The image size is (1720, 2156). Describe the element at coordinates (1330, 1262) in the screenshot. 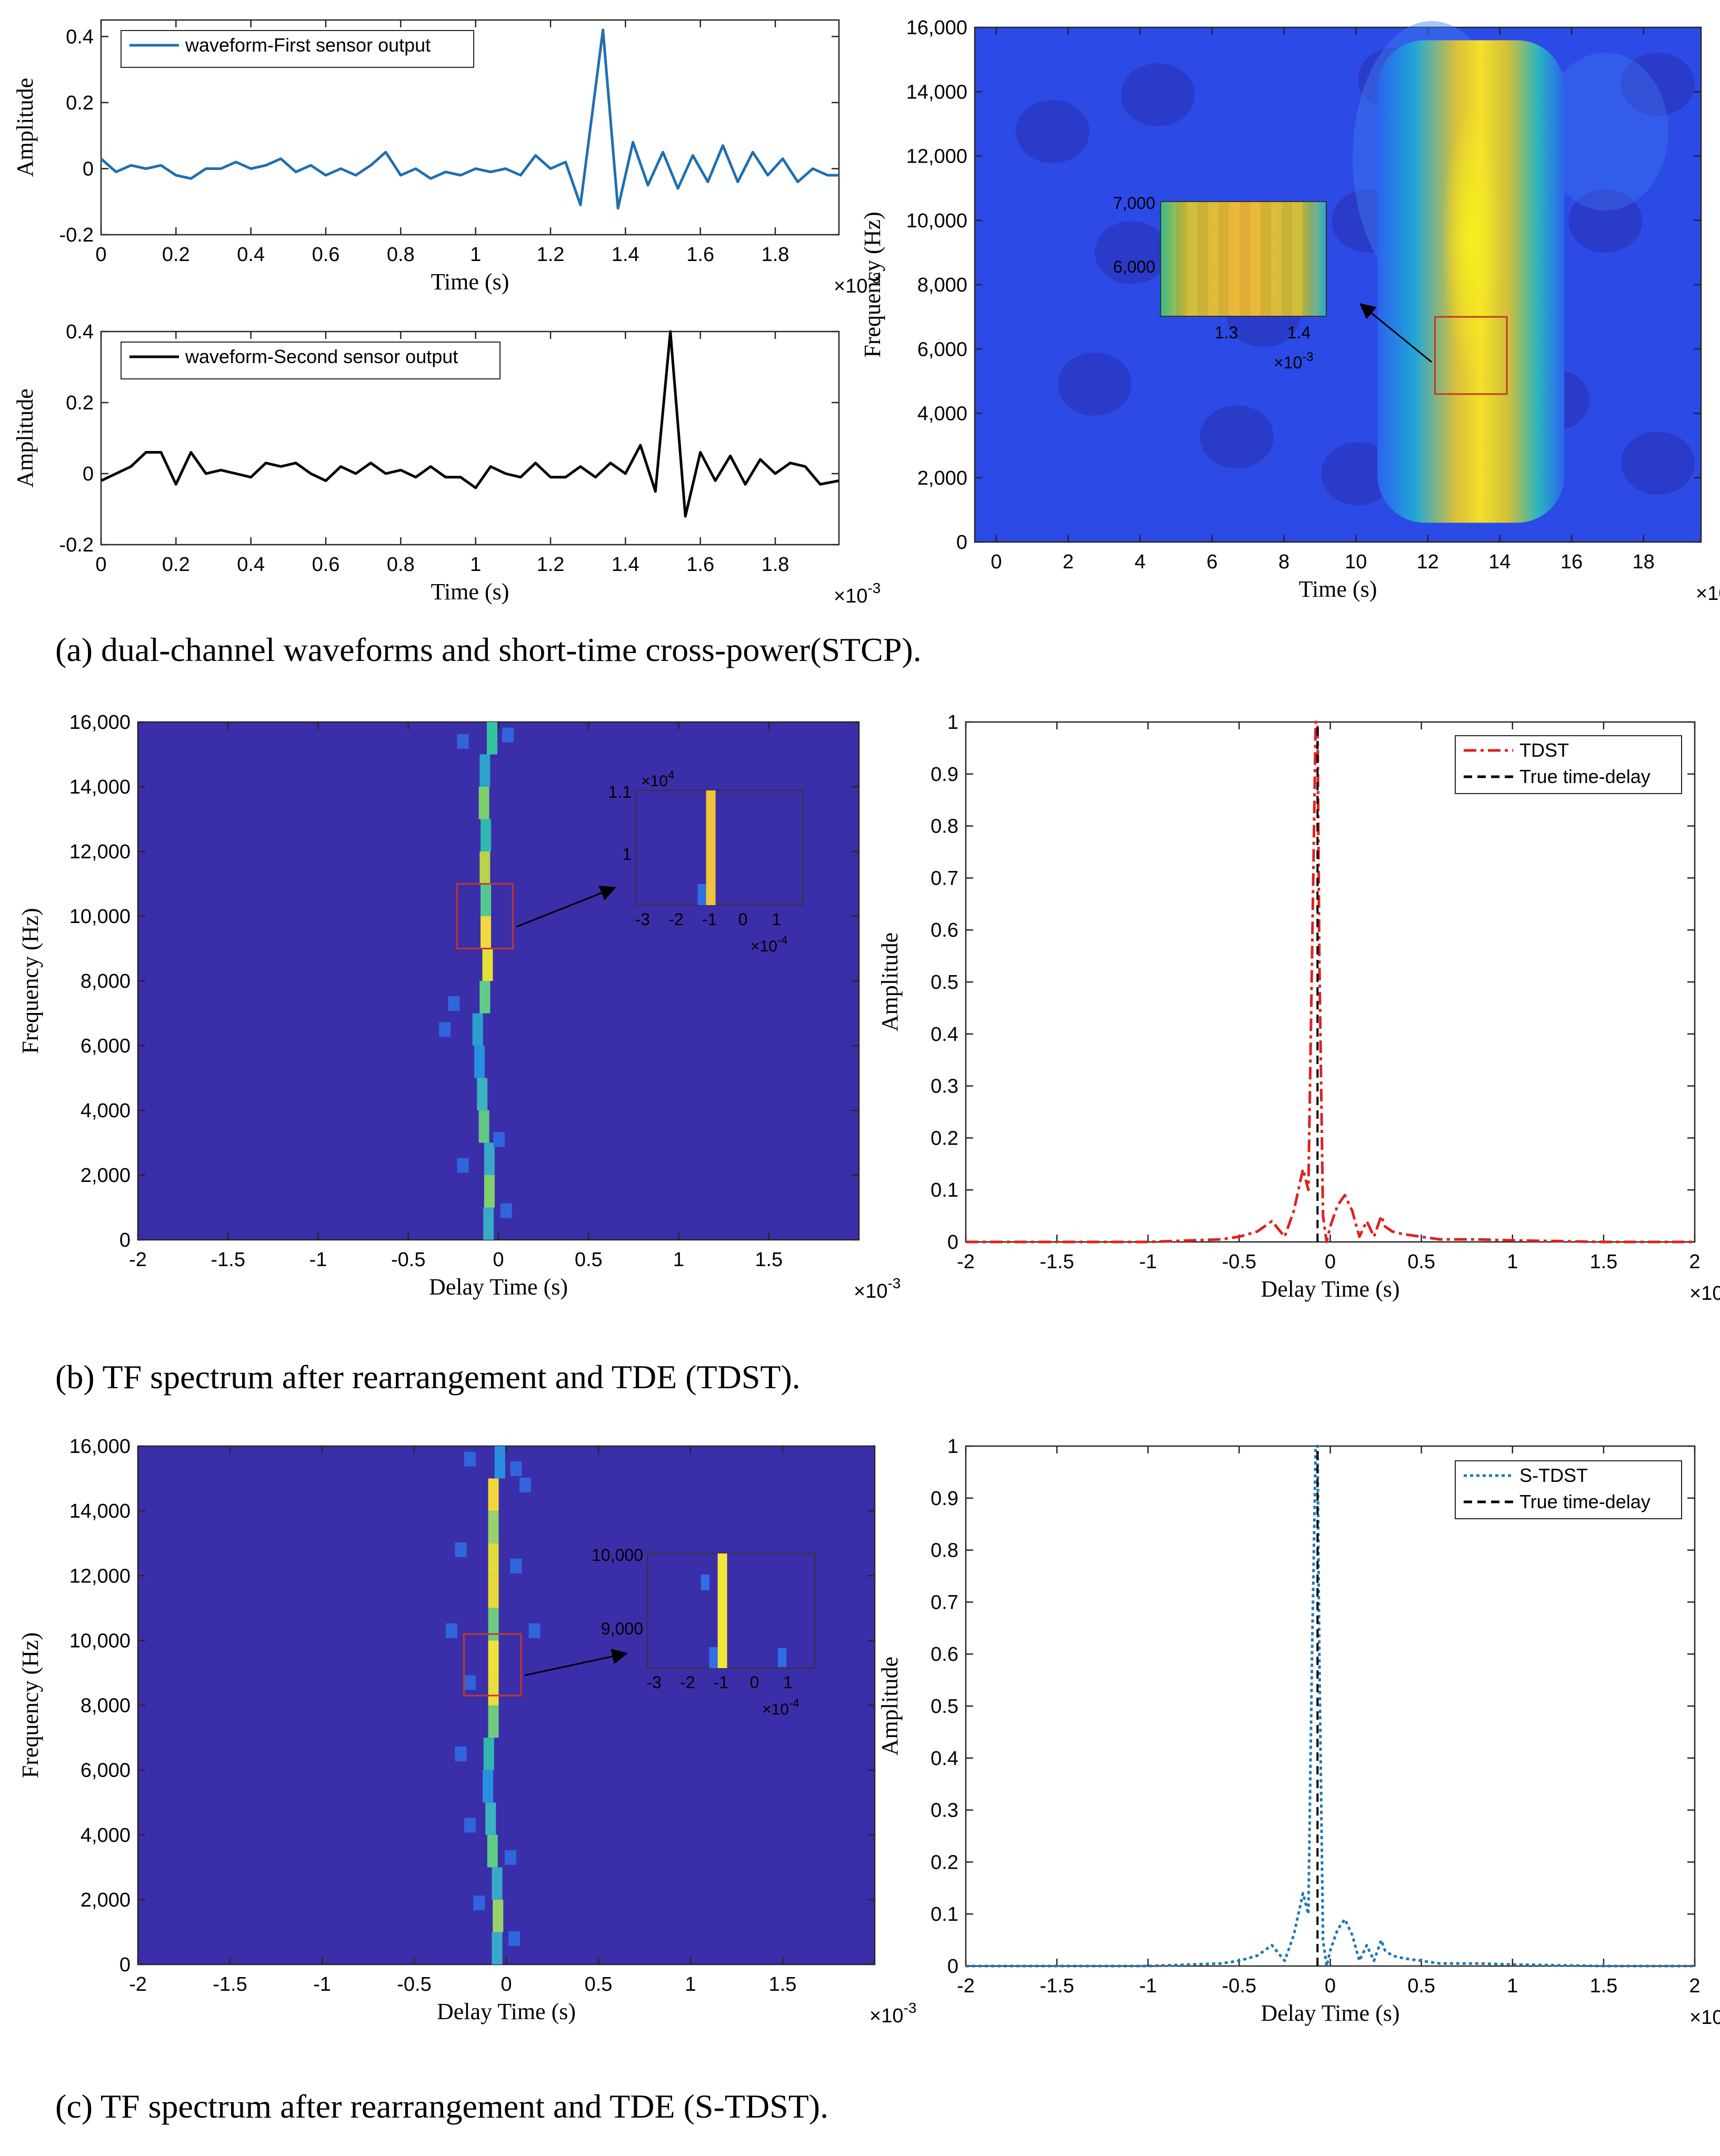

I see `tde_tdst-xtick-label: 0` at that location.